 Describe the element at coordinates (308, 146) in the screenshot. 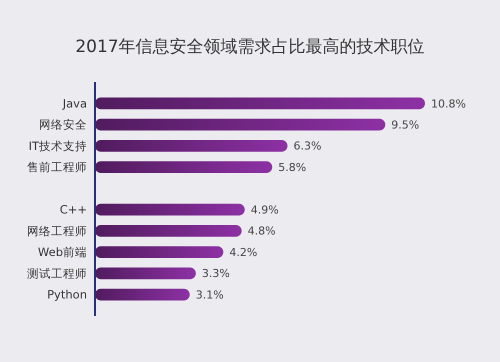

I see `data-label: 6.3%` at that location.